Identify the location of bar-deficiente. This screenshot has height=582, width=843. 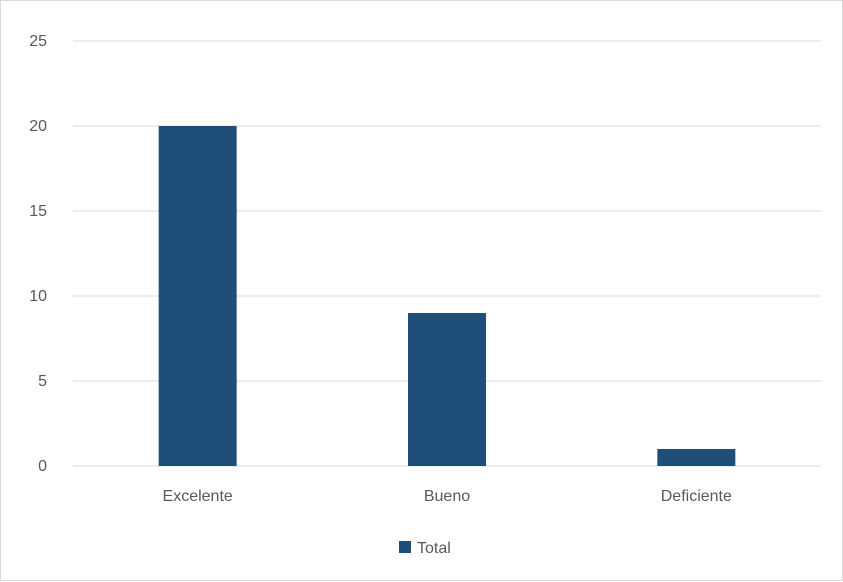
(696, 457).